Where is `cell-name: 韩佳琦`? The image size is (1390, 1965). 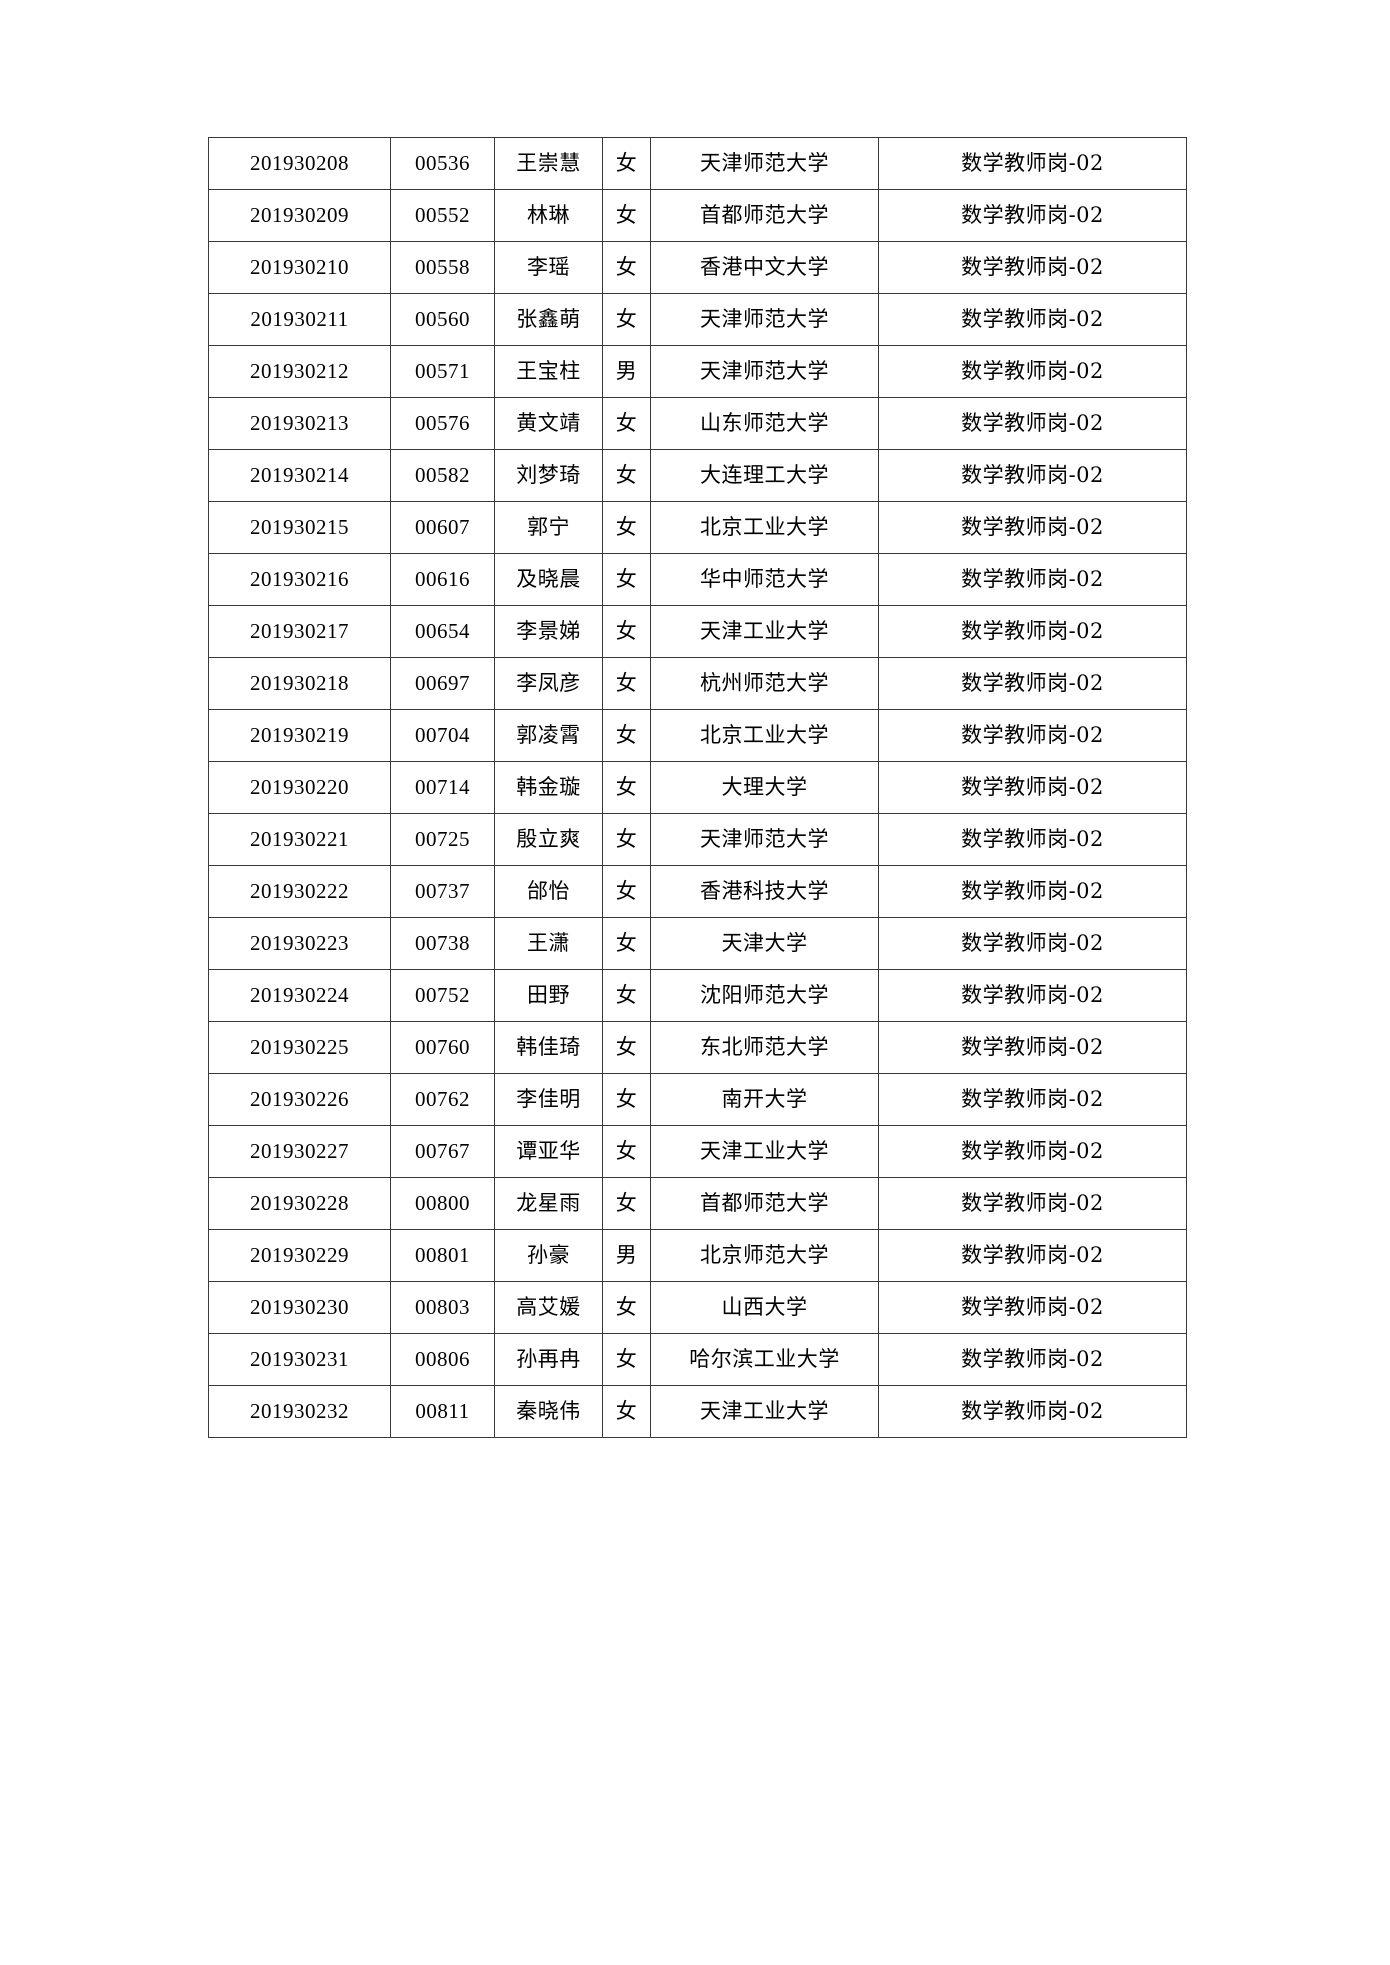
cell-name: 韩佳琦 is located at coordinates (548, 1047).